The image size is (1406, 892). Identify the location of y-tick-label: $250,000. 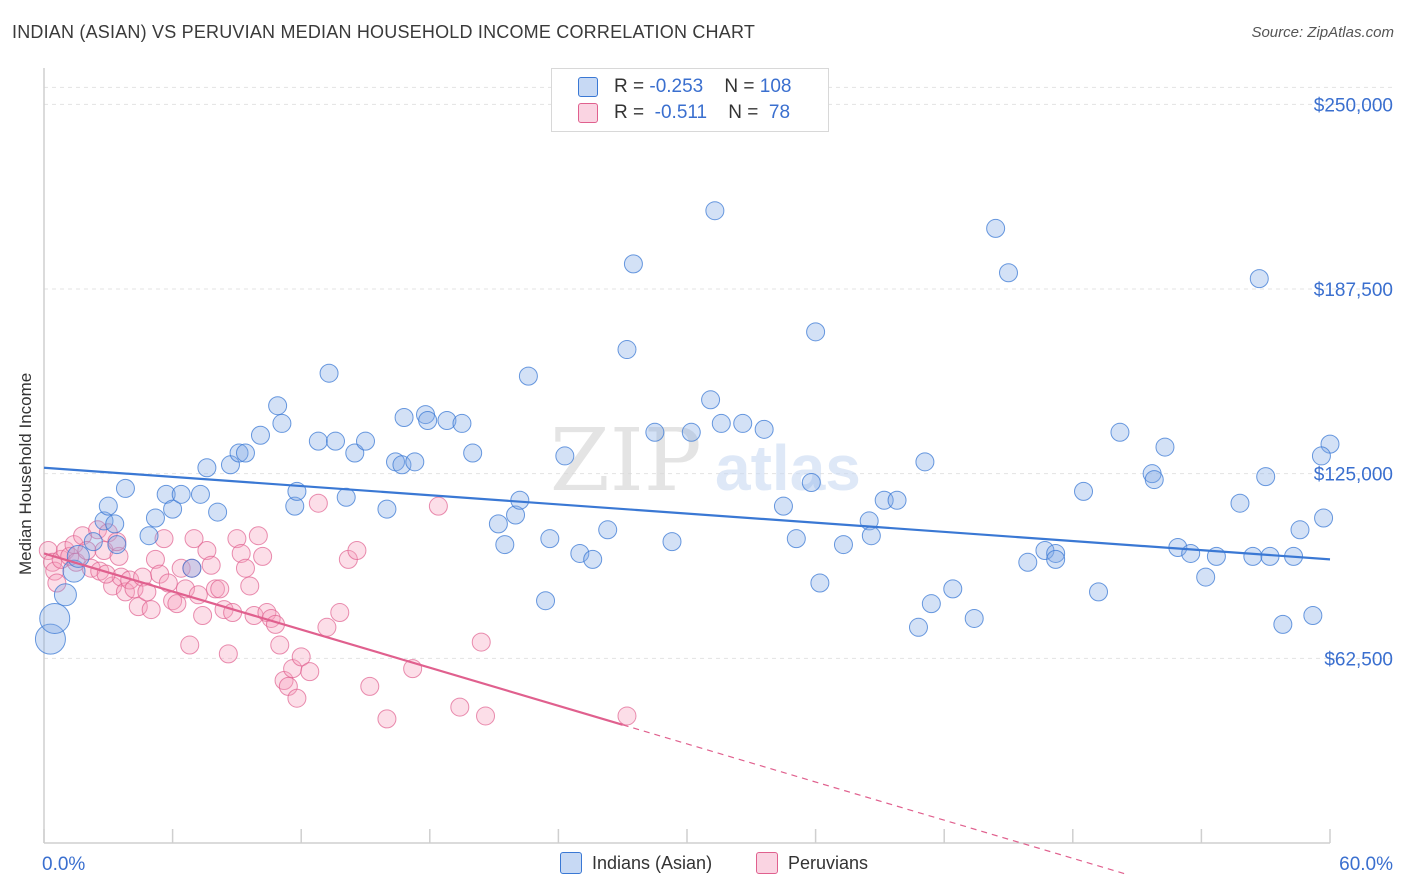
(1353, 105).